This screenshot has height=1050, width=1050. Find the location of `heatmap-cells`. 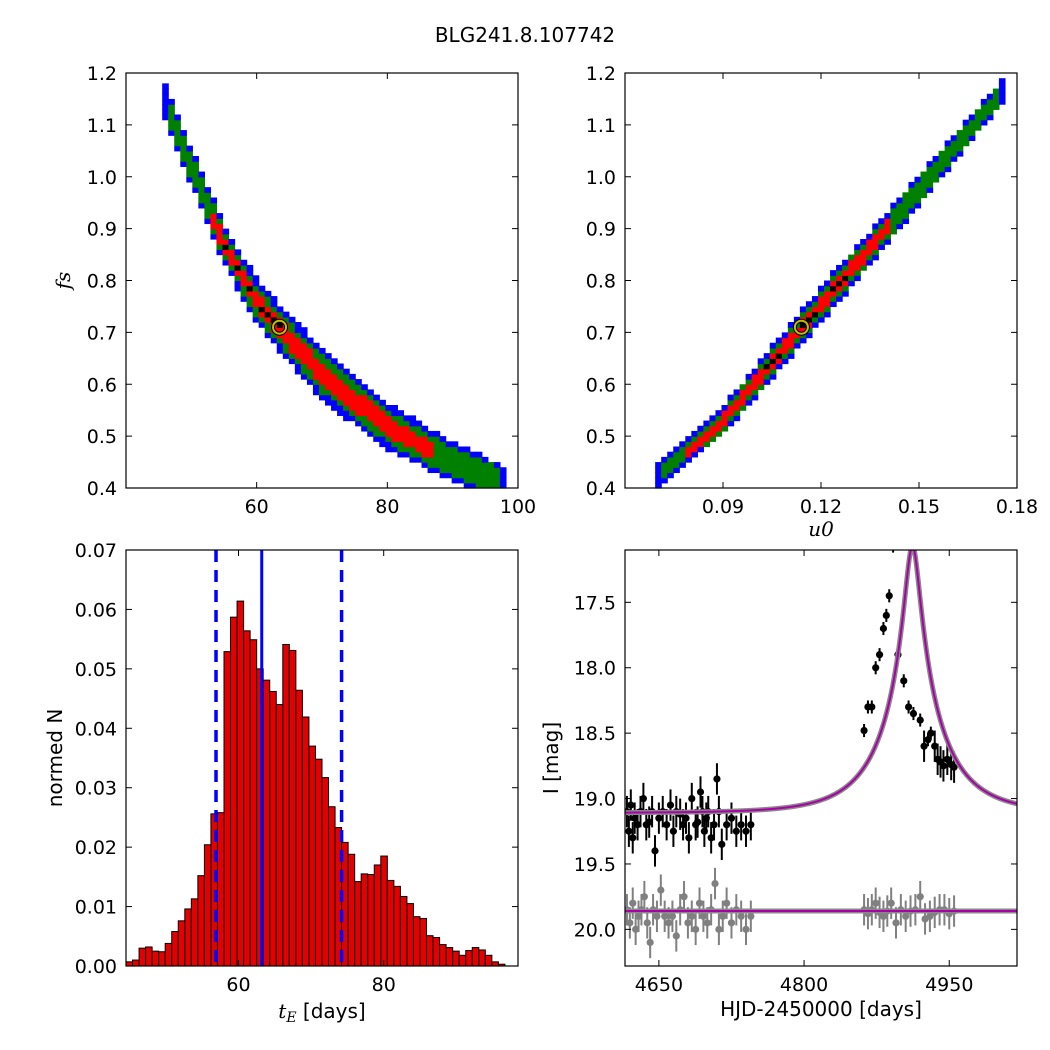

heatmap-cells is located at coordinates (830, 283).